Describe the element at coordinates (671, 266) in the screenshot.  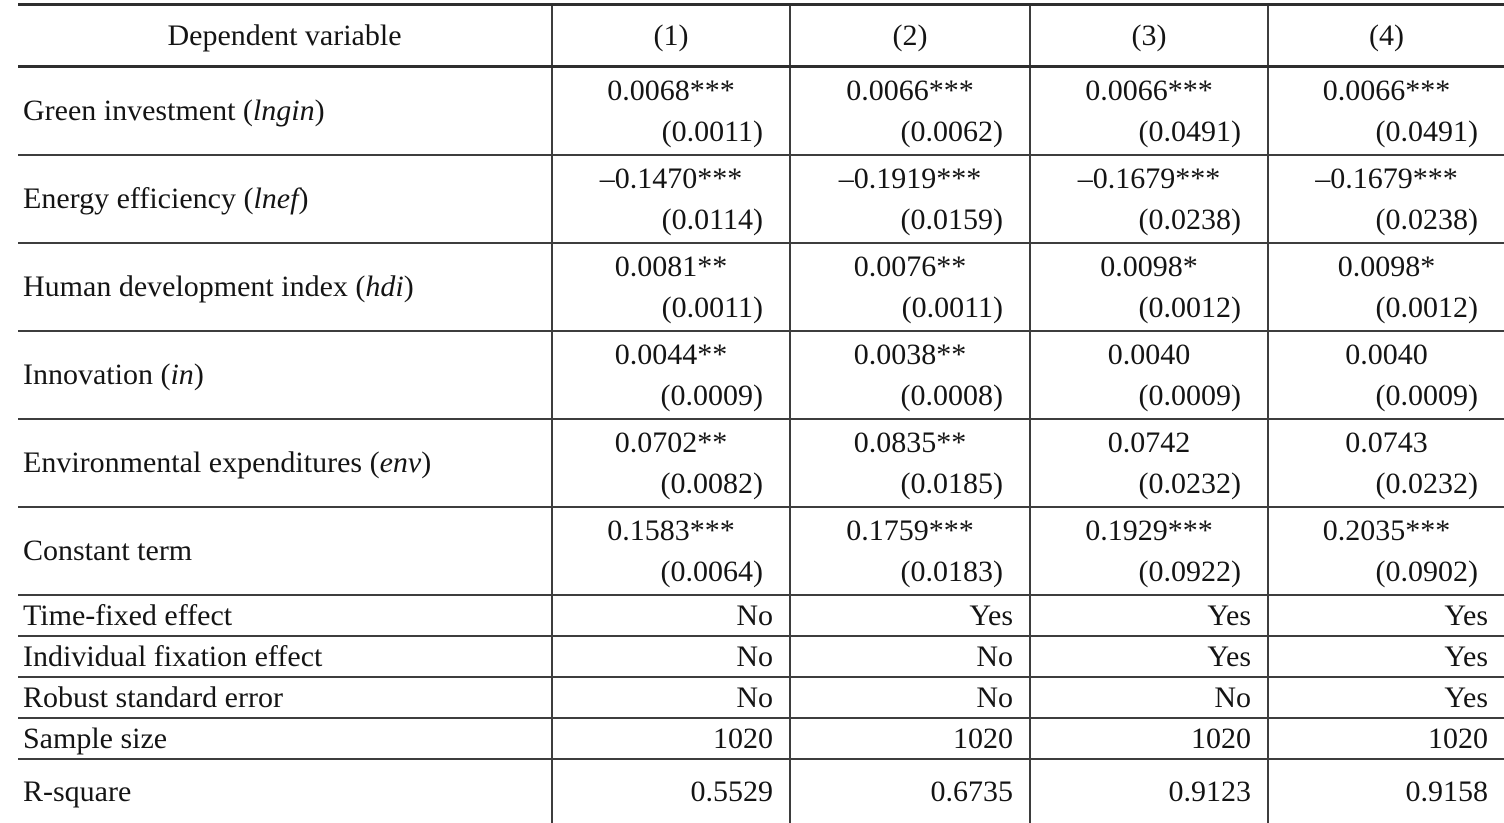
I see `coefficient-value: 0.0081**` at that location.